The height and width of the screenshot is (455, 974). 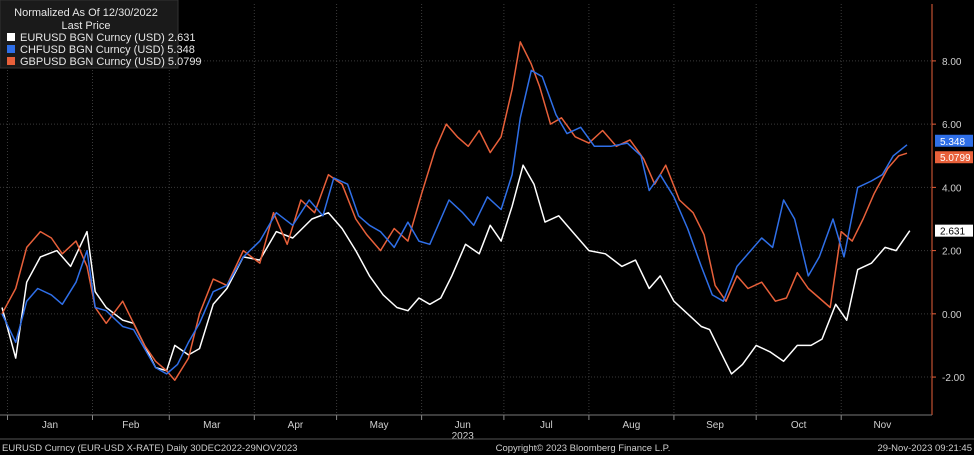 I want to click on badge-value: 5.0799, so click(x=955, y=158).